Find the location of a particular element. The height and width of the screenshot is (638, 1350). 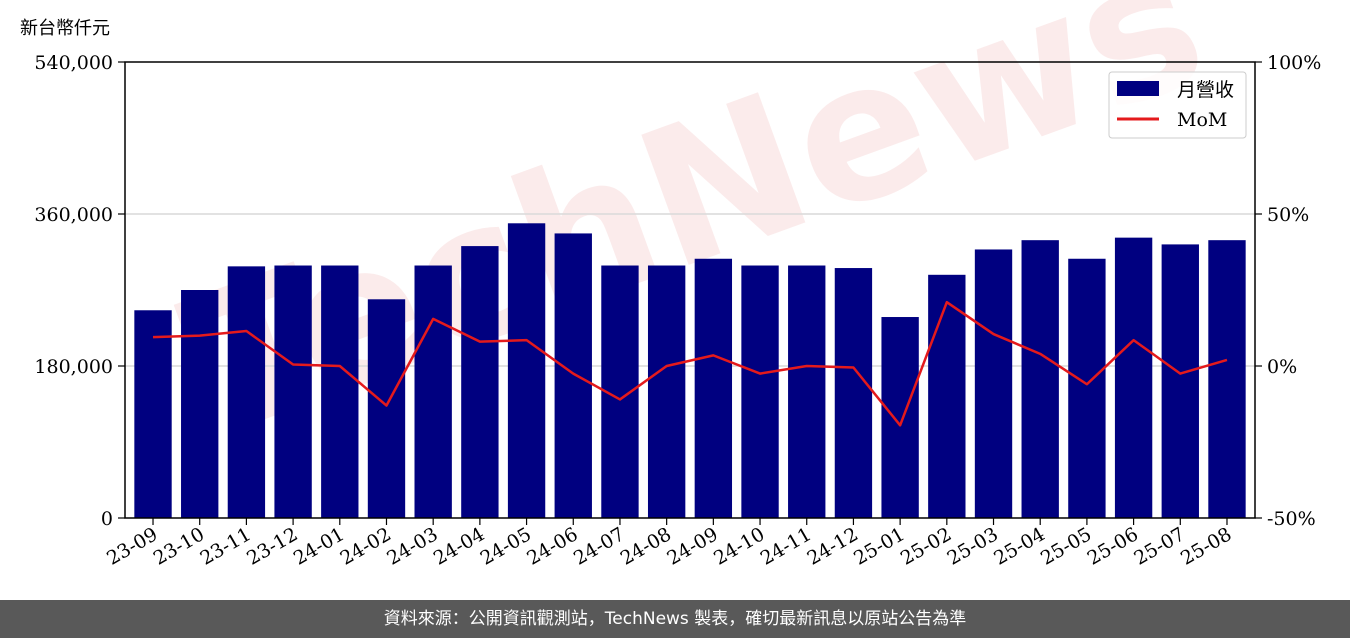

x-tick-label-24-03: 24-03 is located at coordinates (412, 546).